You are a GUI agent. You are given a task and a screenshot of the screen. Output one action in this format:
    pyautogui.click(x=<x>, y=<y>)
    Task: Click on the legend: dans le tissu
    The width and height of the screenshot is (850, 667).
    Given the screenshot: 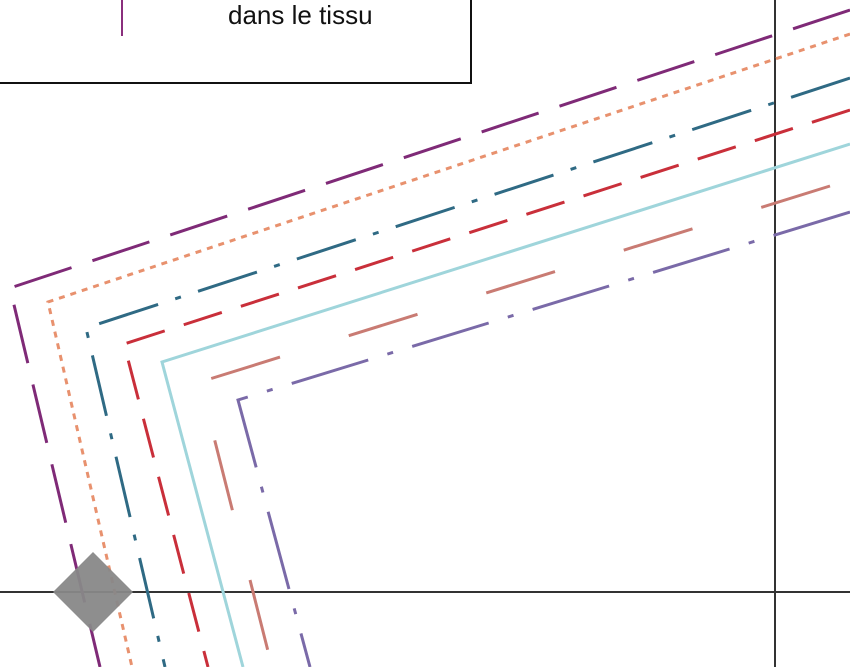 What is the action you would take?
    pyautogui.click(x=236, y=42)
    